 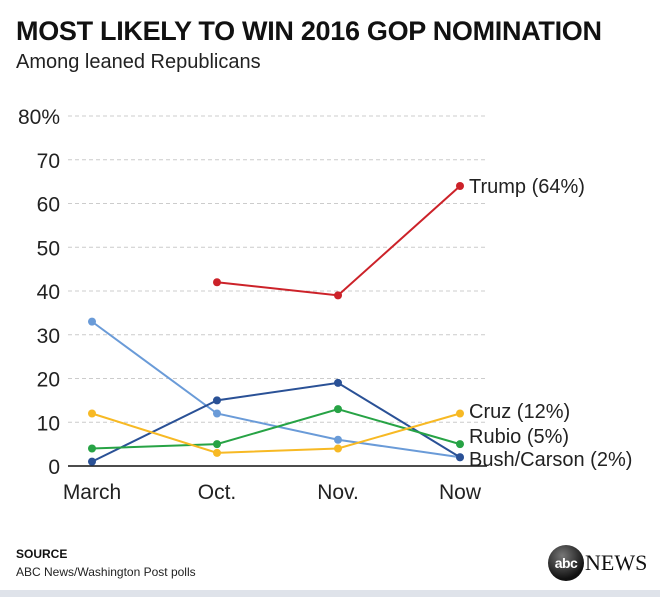 I want to click on x-tick-label: March, so click(x=92, y=492).